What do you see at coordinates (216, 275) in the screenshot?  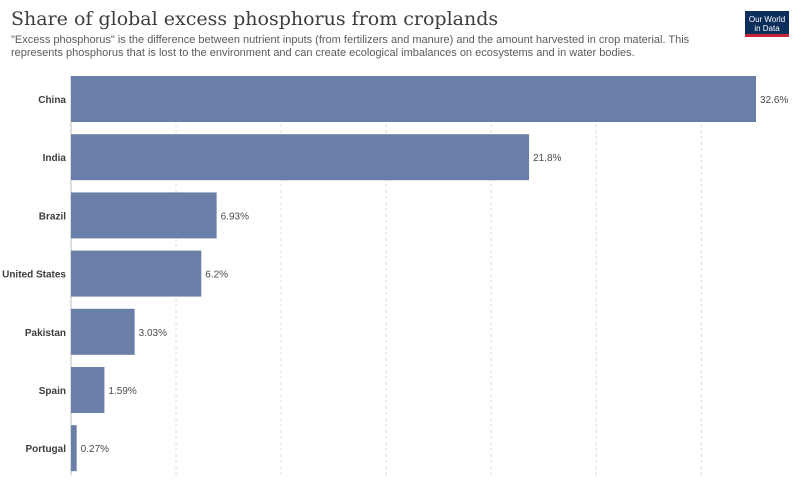 I see `value-label: 6.2%` at bounding box center [216, 275].